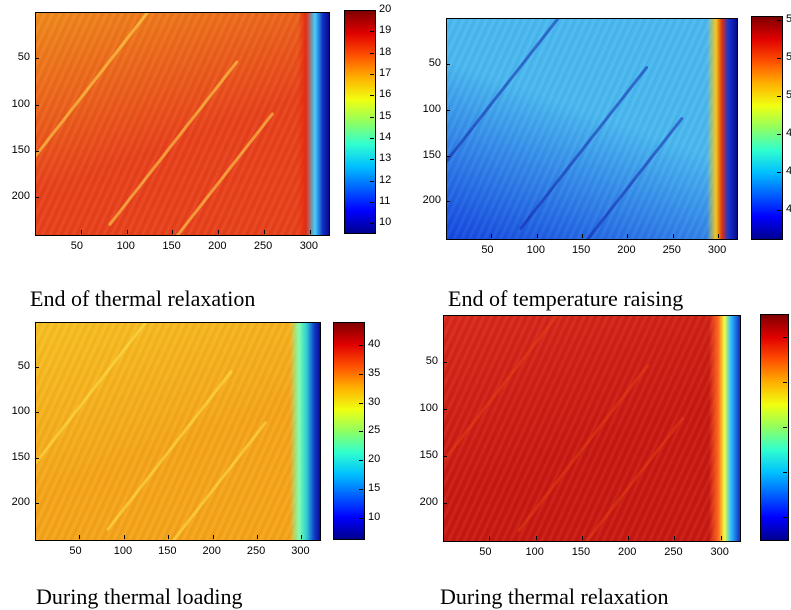 The height and width of the screenshot is (610, 791). I want to click on colorbar-tick-label: 10, so click(385, 222).